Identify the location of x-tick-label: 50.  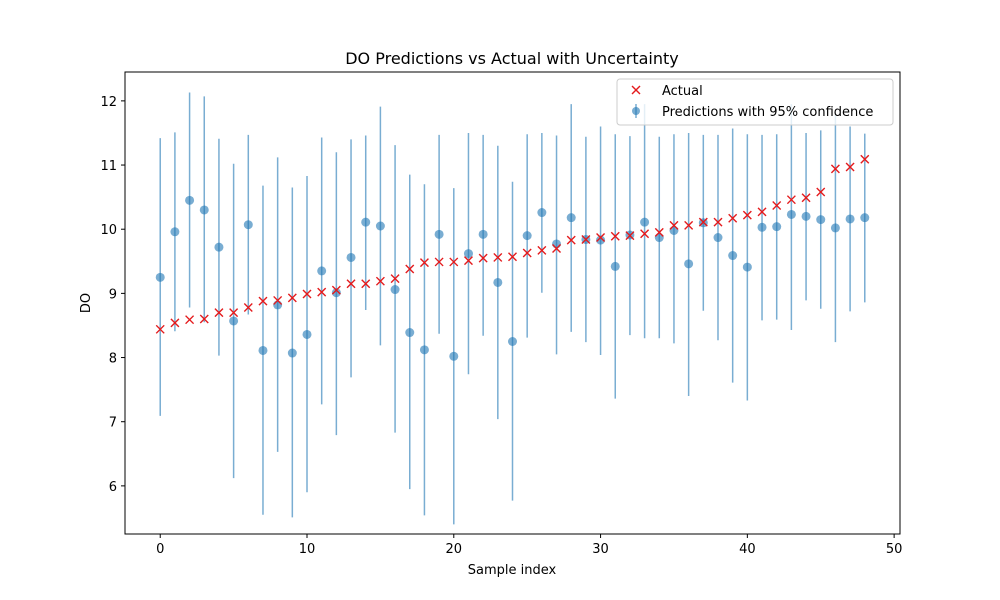
(894, 549).